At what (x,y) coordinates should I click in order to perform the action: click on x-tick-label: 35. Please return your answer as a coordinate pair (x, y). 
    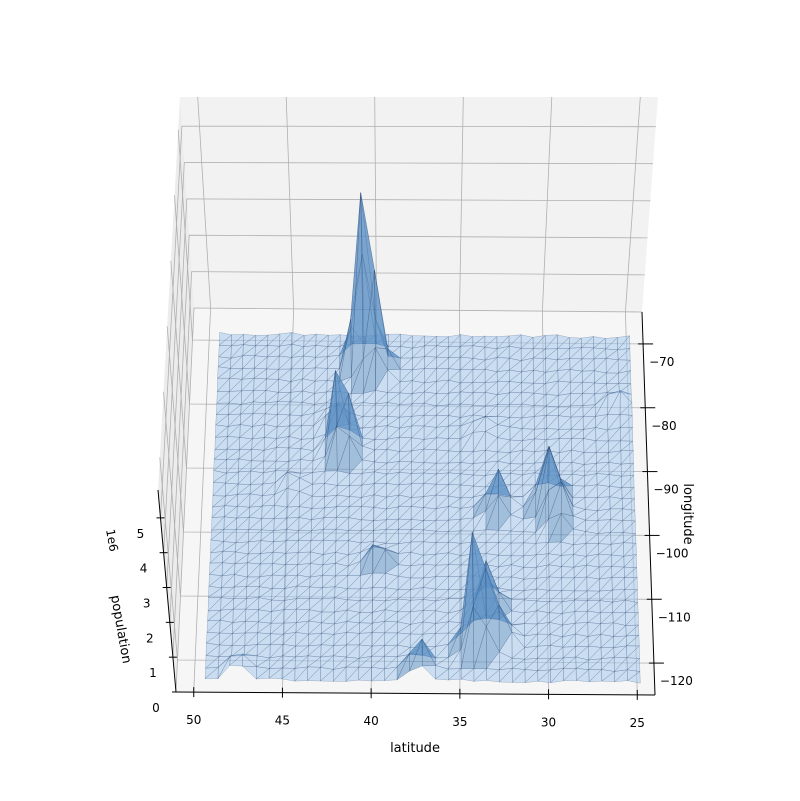
    Looking at the image, I should click on (459, 722).